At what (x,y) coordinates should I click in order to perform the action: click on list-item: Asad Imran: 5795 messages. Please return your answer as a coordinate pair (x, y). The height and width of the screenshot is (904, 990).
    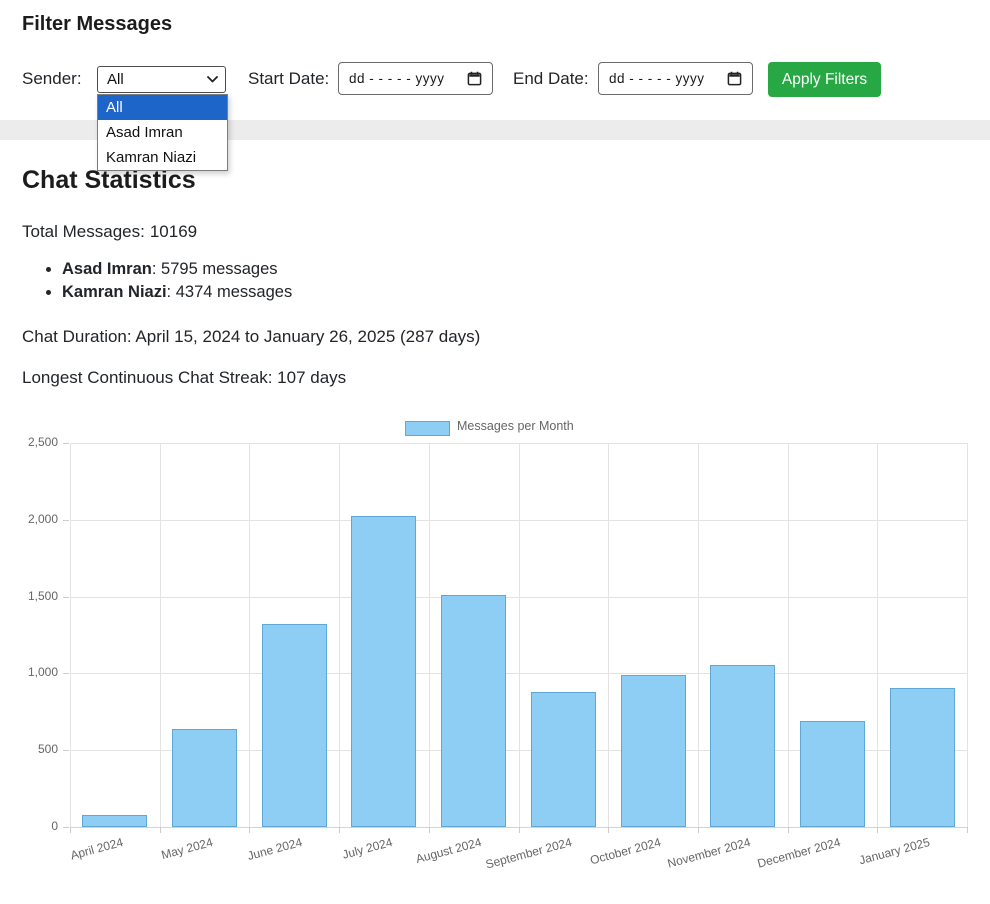
    Looking at the image, I should click on (177, 269).